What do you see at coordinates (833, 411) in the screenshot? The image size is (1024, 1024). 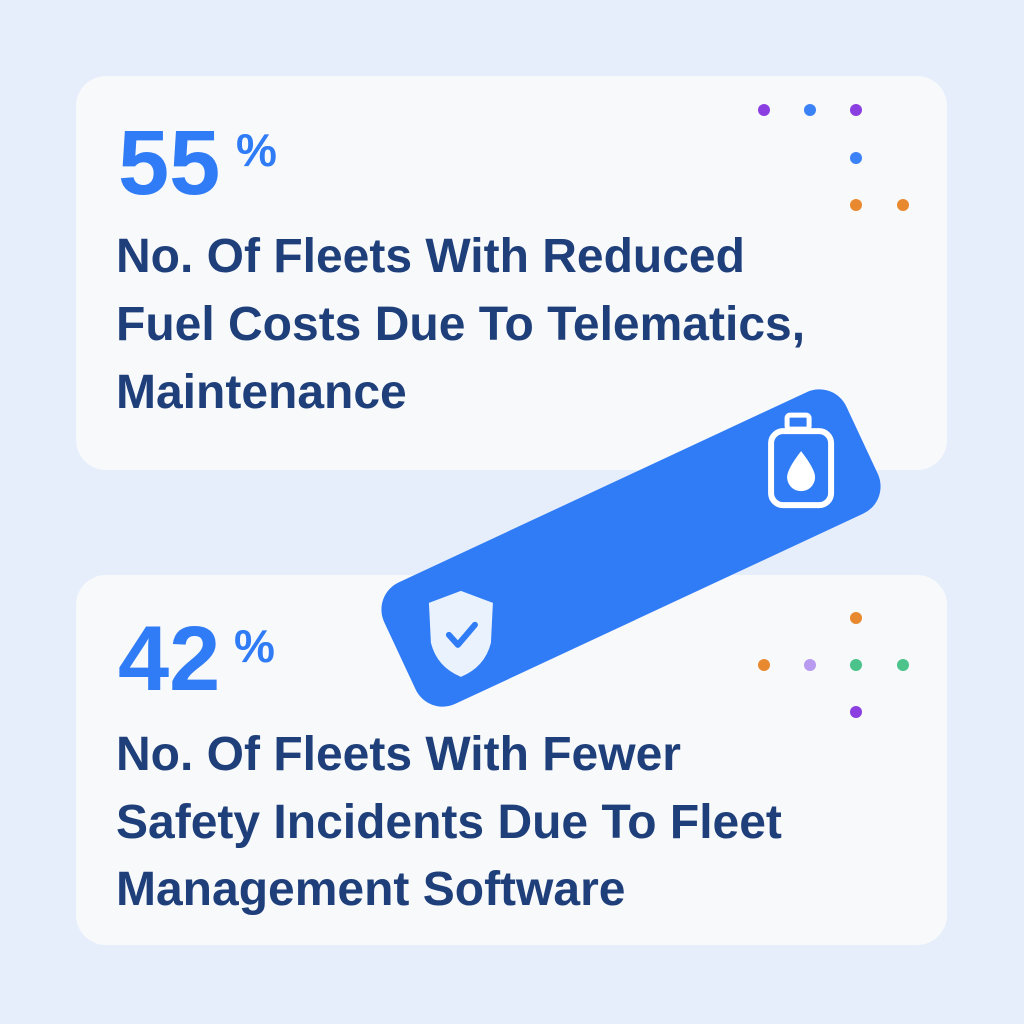 I see `dots` at bounding box center [833, 411].